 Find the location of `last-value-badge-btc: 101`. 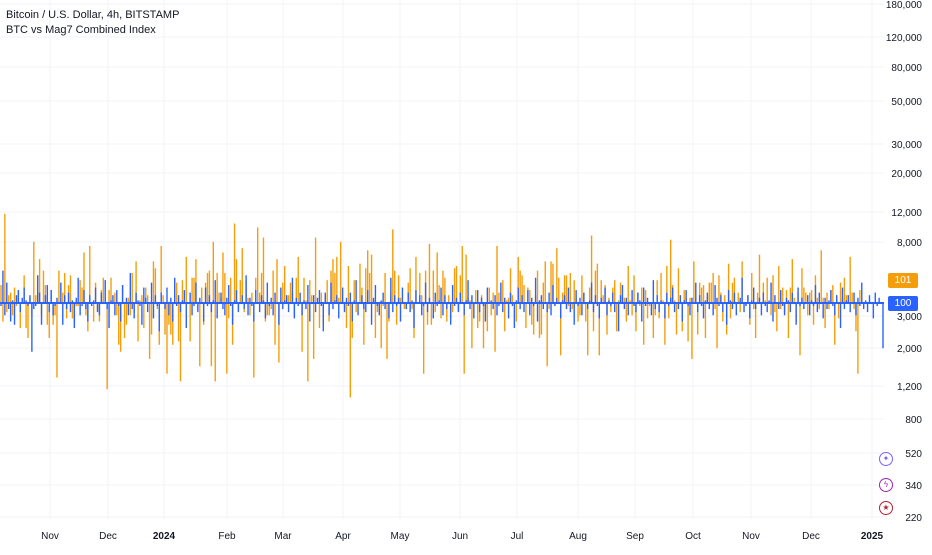

last-value-badge-btc: 101 is located at coordinates (903, 280).